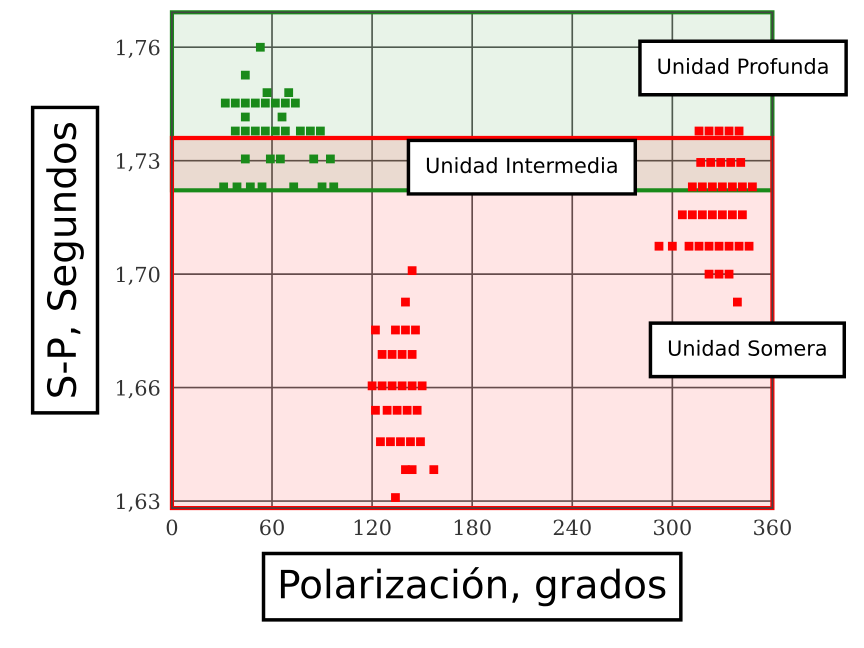  What do you see at coordinates (272, 528) in the screenshot?
I see `x-tick-label: 60` at bounding box center [272, 528].